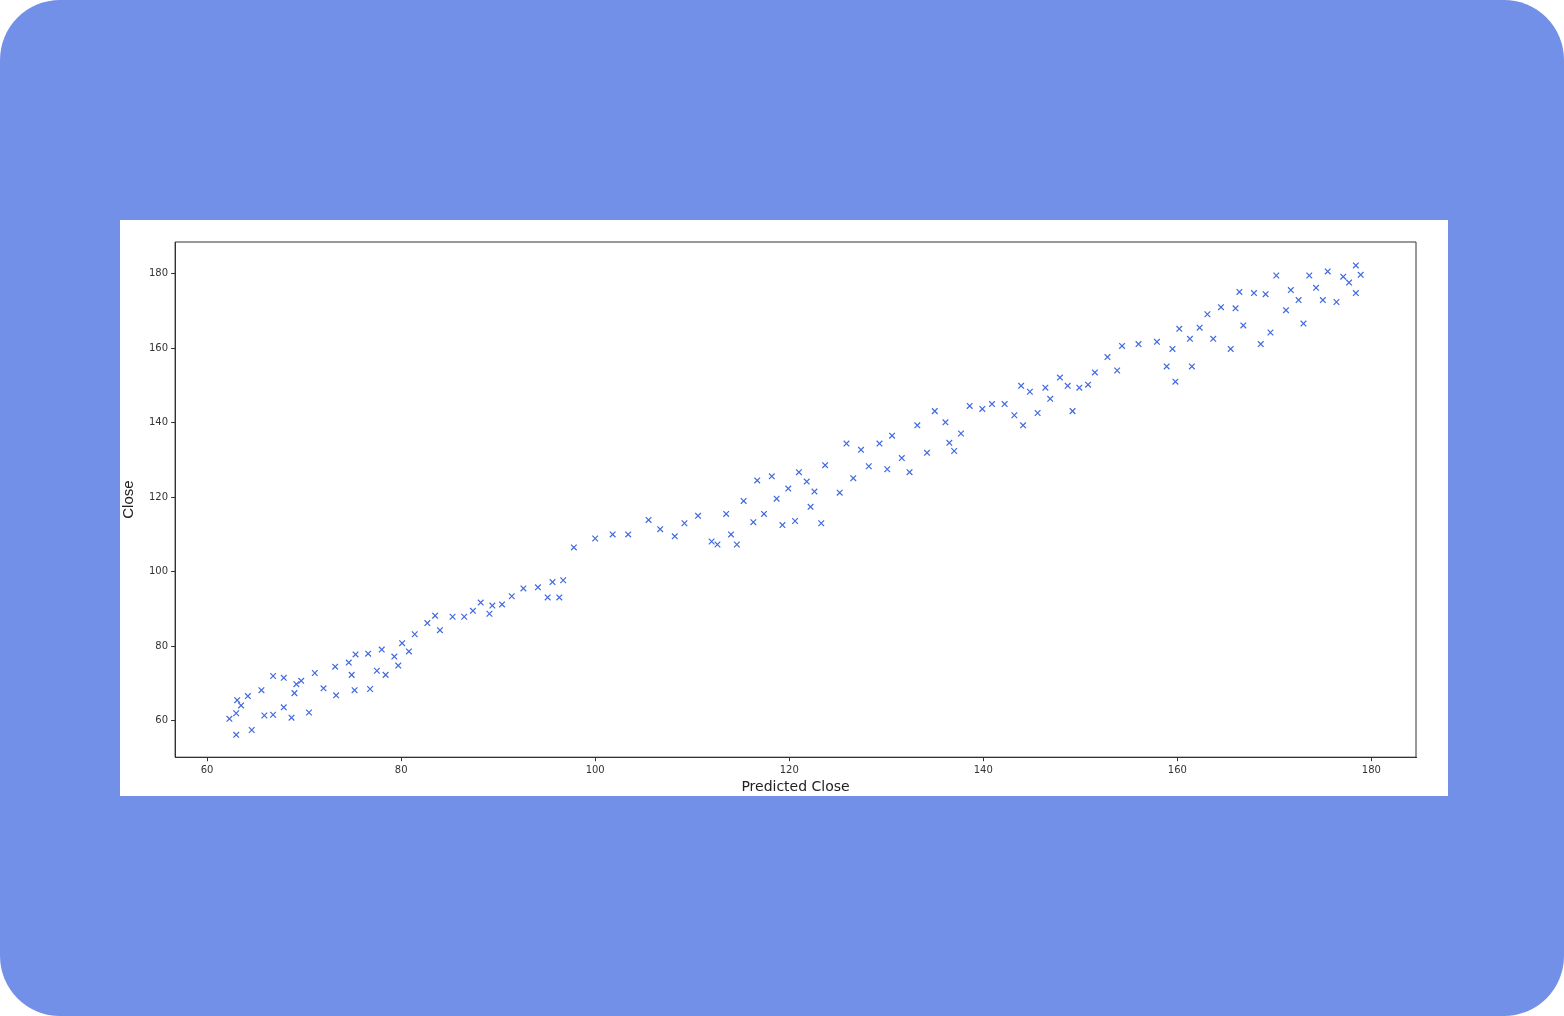  What do you see at coordinates (595, 769) in the screenshot?
I see `x-tick-label: 100` at bounding box center [595, 769].